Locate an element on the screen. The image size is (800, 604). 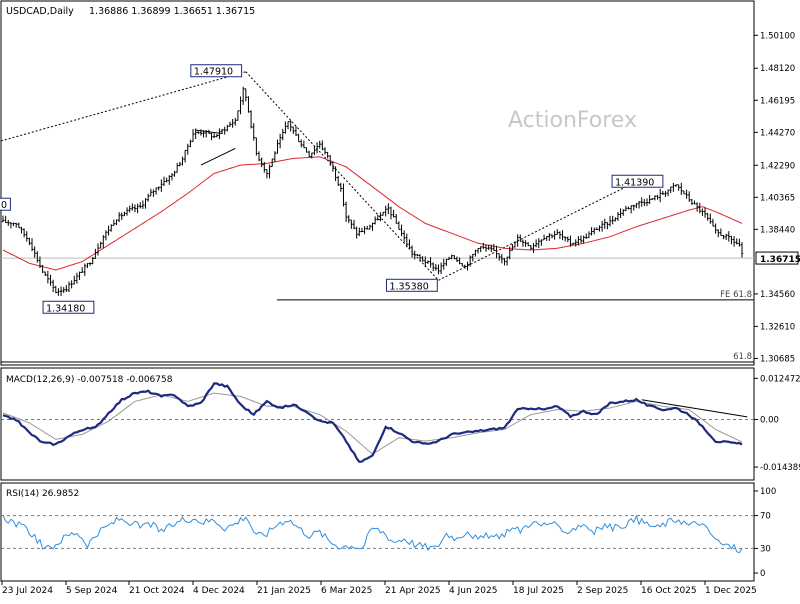
watermark: ActionForex is located at coordinates (572, 120).